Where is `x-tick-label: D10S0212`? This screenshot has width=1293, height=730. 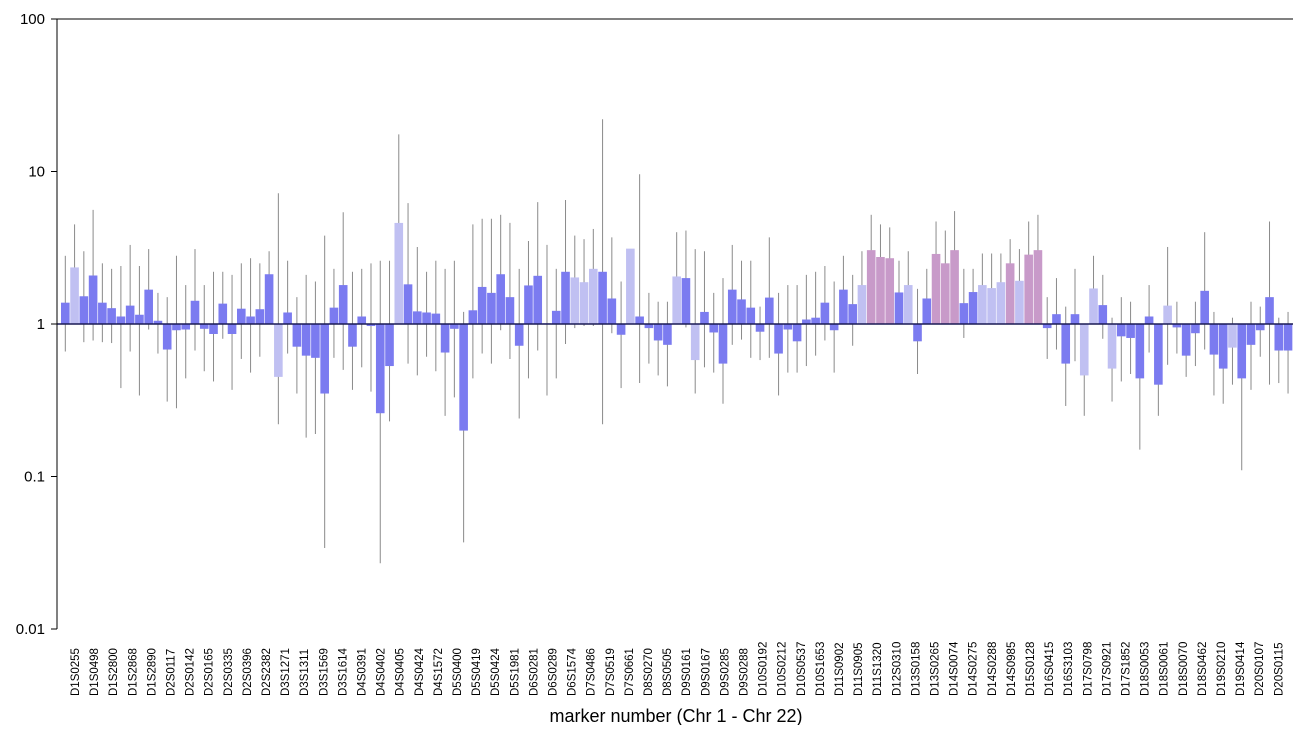 x-tick-label: D10S0212 is located at coordinates (783, 669).